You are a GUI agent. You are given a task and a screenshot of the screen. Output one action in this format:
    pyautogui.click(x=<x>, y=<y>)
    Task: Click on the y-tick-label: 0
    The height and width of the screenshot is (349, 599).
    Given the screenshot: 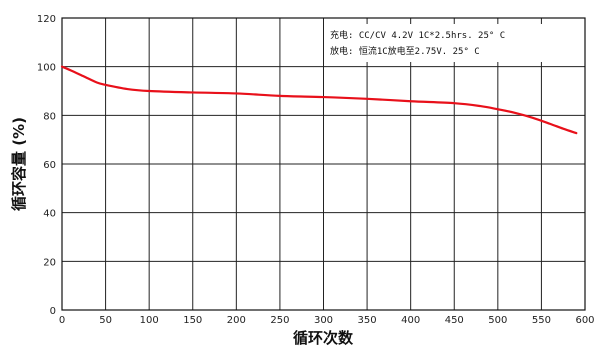 What is the action you would take?
    pyautogui.click(x=53, y=311)
    